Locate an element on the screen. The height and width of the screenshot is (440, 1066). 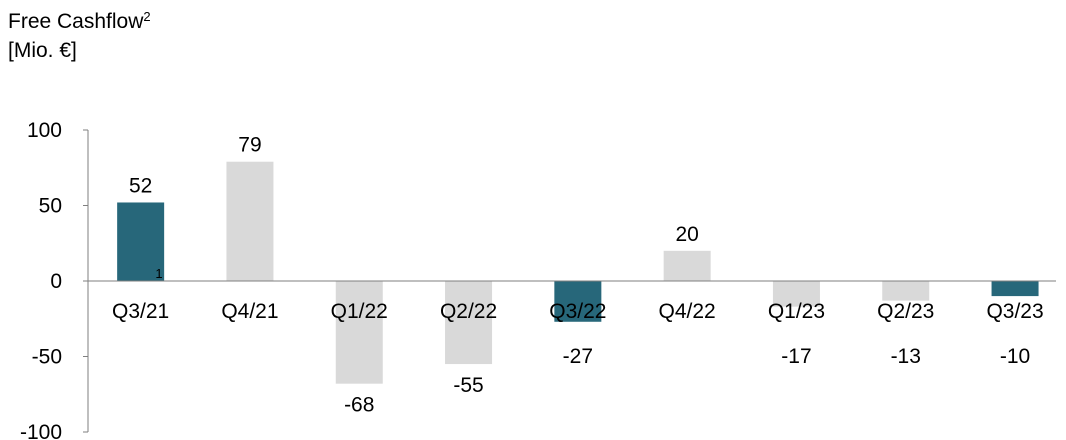
y-tick-label: 50 is located at coordinates (50, 206).